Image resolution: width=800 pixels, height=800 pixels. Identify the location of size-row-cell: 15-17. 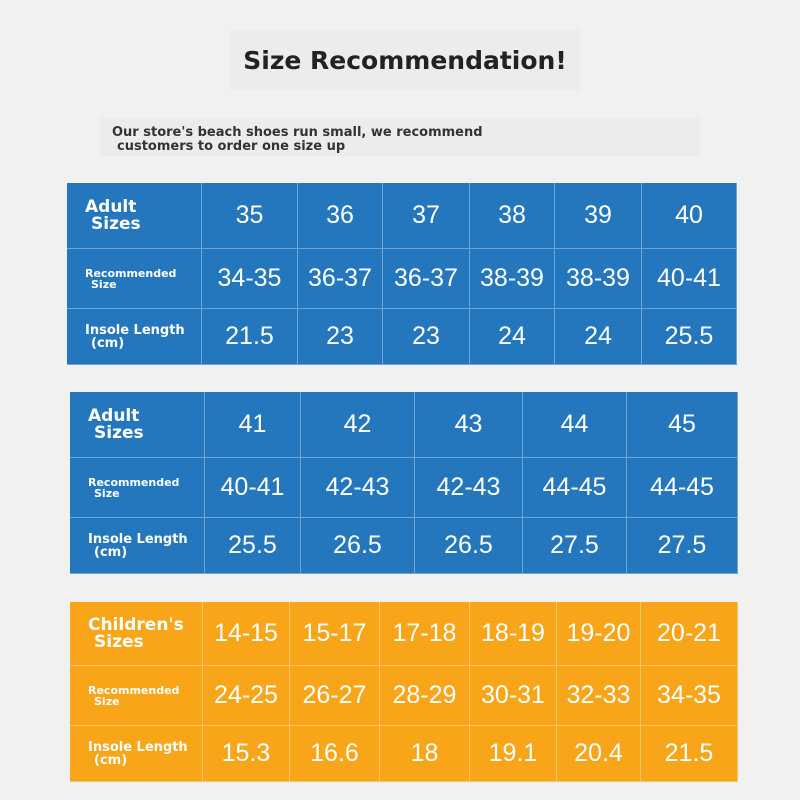
(335, 634).